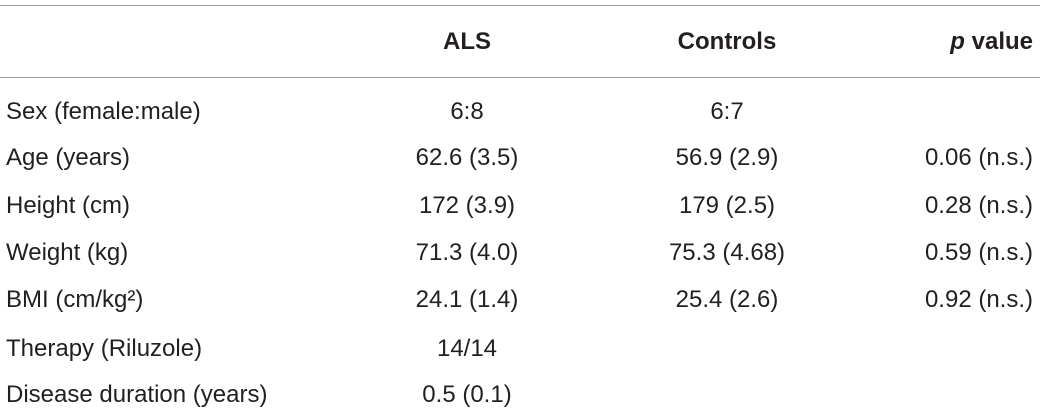 The width and height of the screenshot is (1040, 417). I want to click on als-value: 71.3 (4.0), so click(467, 252).